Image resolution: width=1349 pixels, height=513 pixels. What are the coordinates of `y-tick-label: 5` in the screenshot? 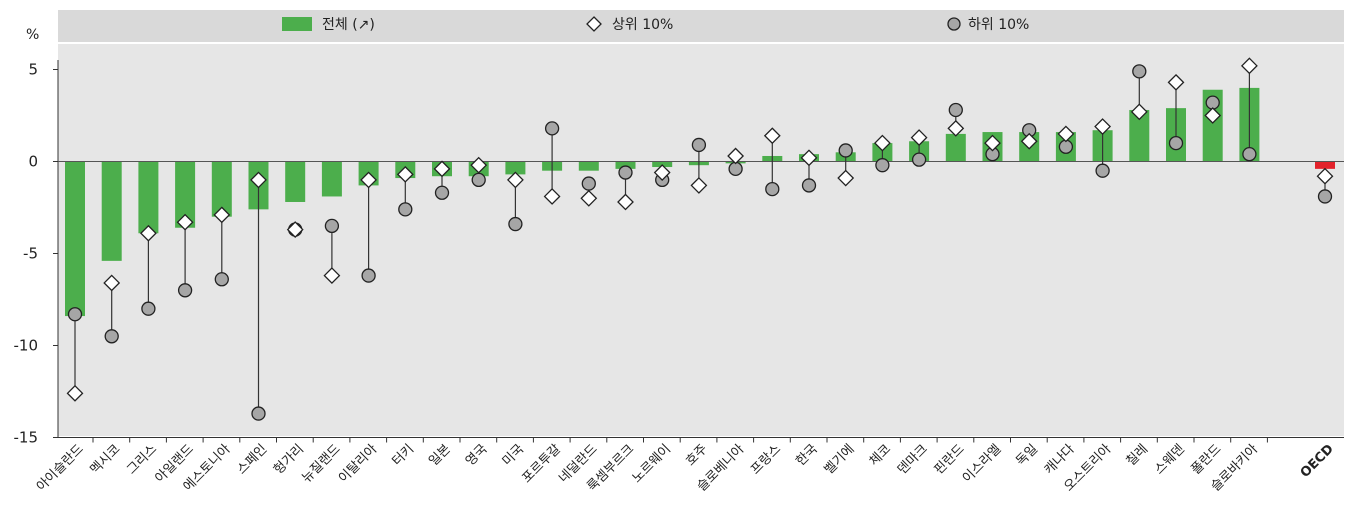 It's located at (33, 70).